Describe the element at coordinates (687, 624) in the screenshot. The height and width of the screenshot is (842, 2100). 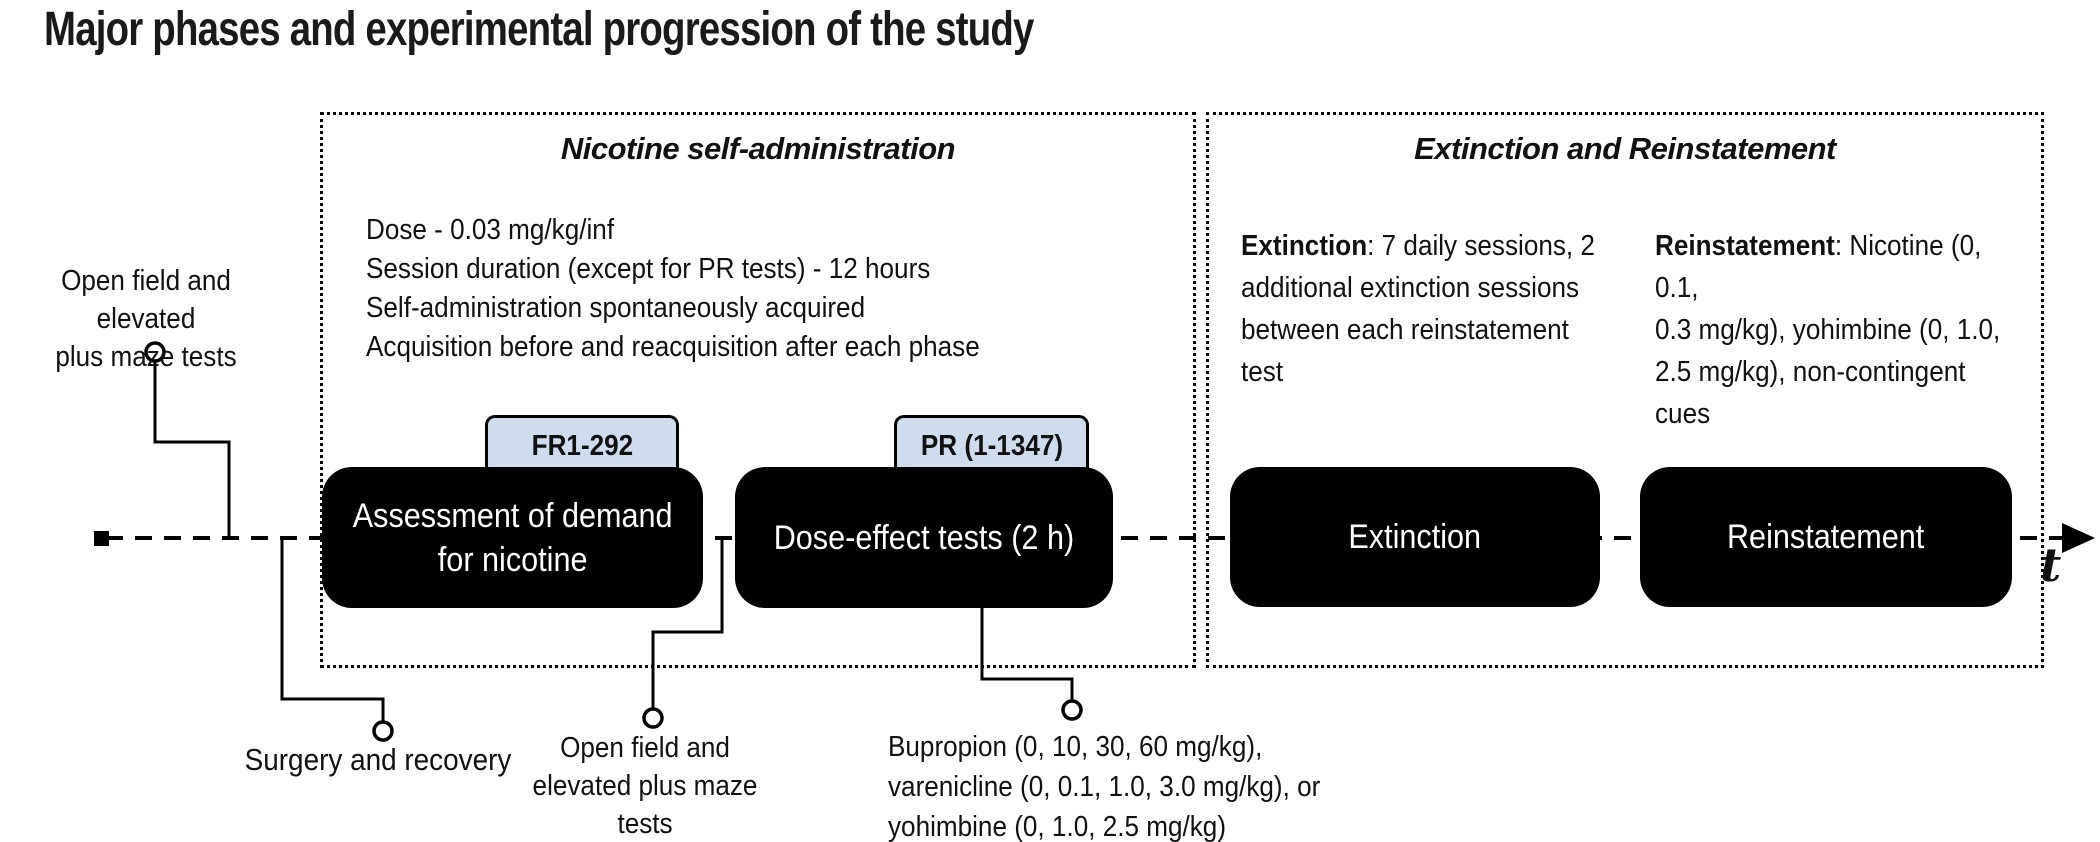
I see `connector-mid-phase-tests` at that location.